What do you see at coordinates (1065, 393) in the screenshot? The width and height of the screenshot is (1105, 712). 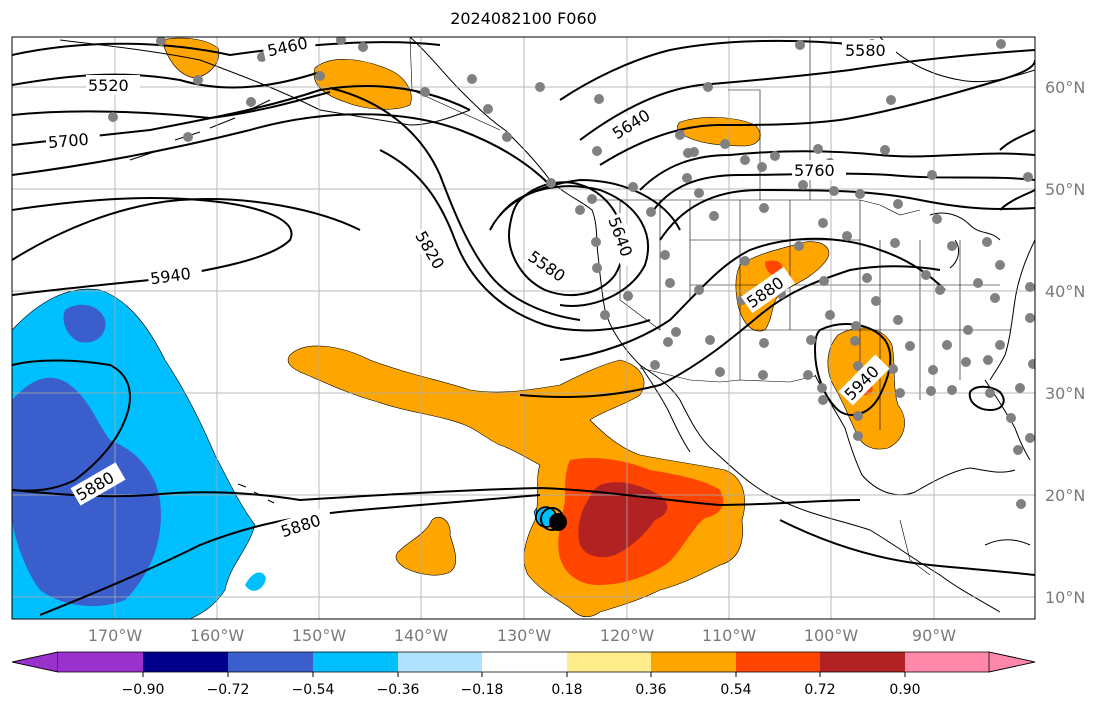 I see `latitude-label: 30°N` at bounding box center [1065, 393].